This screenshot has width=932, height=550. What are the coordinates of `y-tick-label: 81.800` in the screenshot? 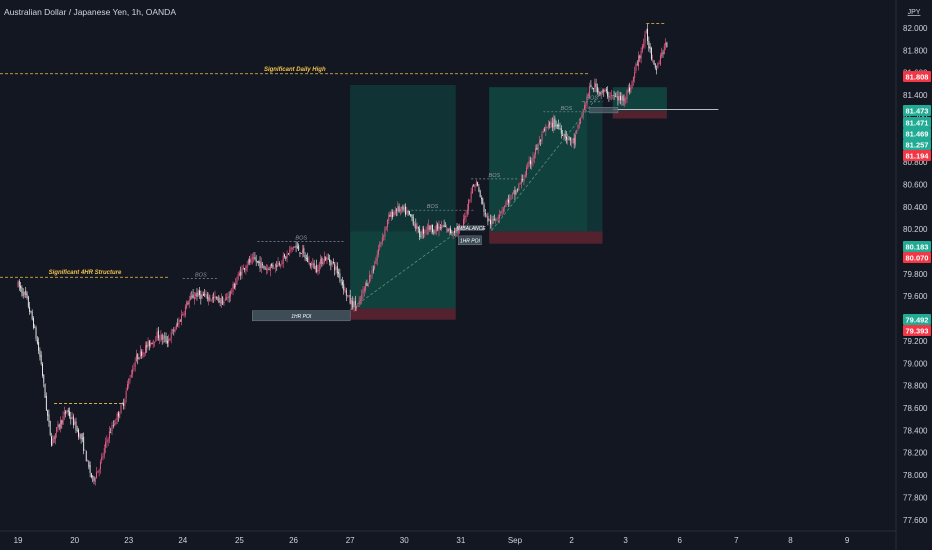 It's located at (915, 50).